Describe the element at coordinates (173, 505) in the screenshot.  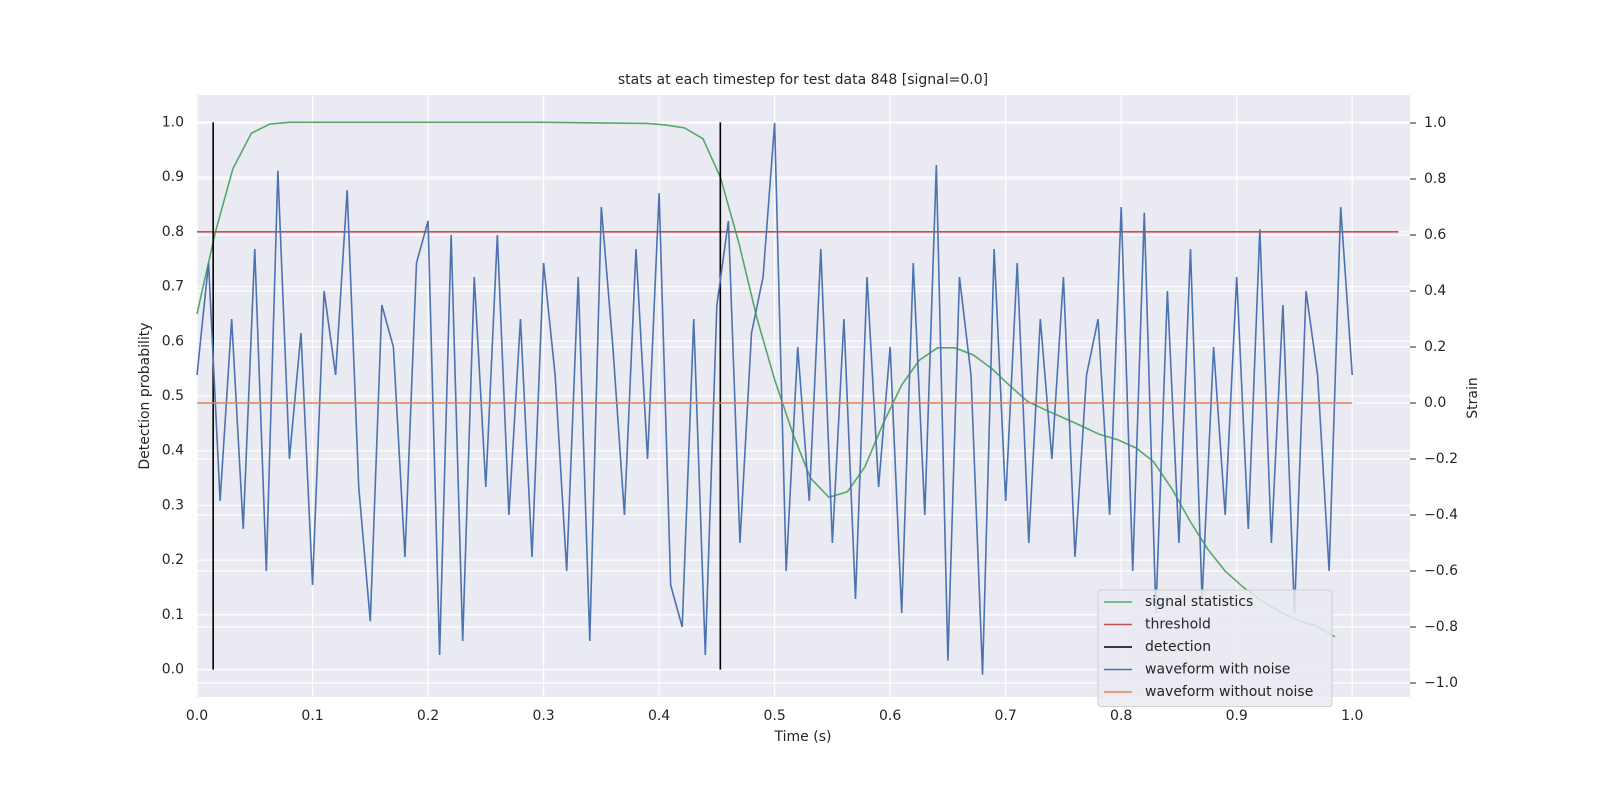
I see `y-tick-label: 0.3` at that location.